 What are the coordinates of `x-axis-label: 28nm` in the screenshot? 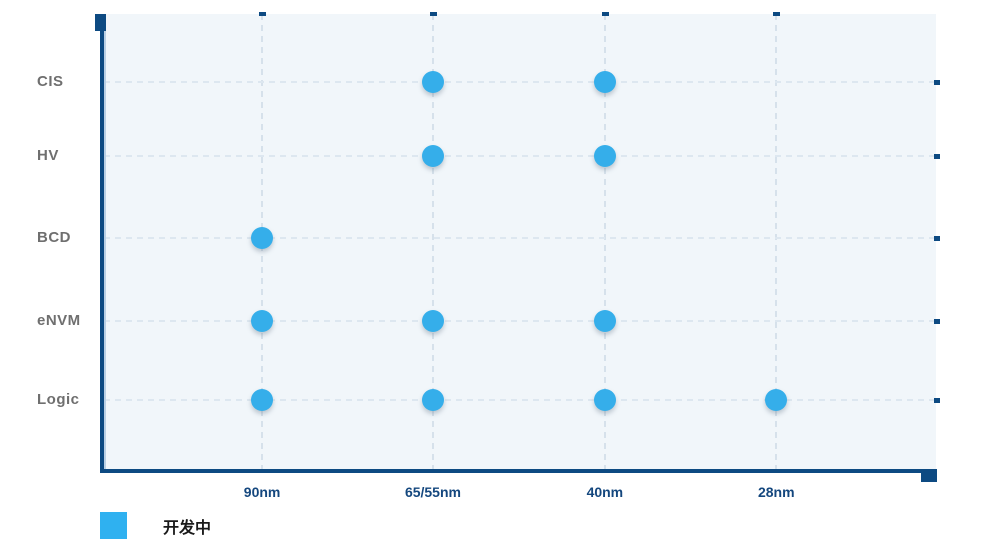 It's located at (776, 492).